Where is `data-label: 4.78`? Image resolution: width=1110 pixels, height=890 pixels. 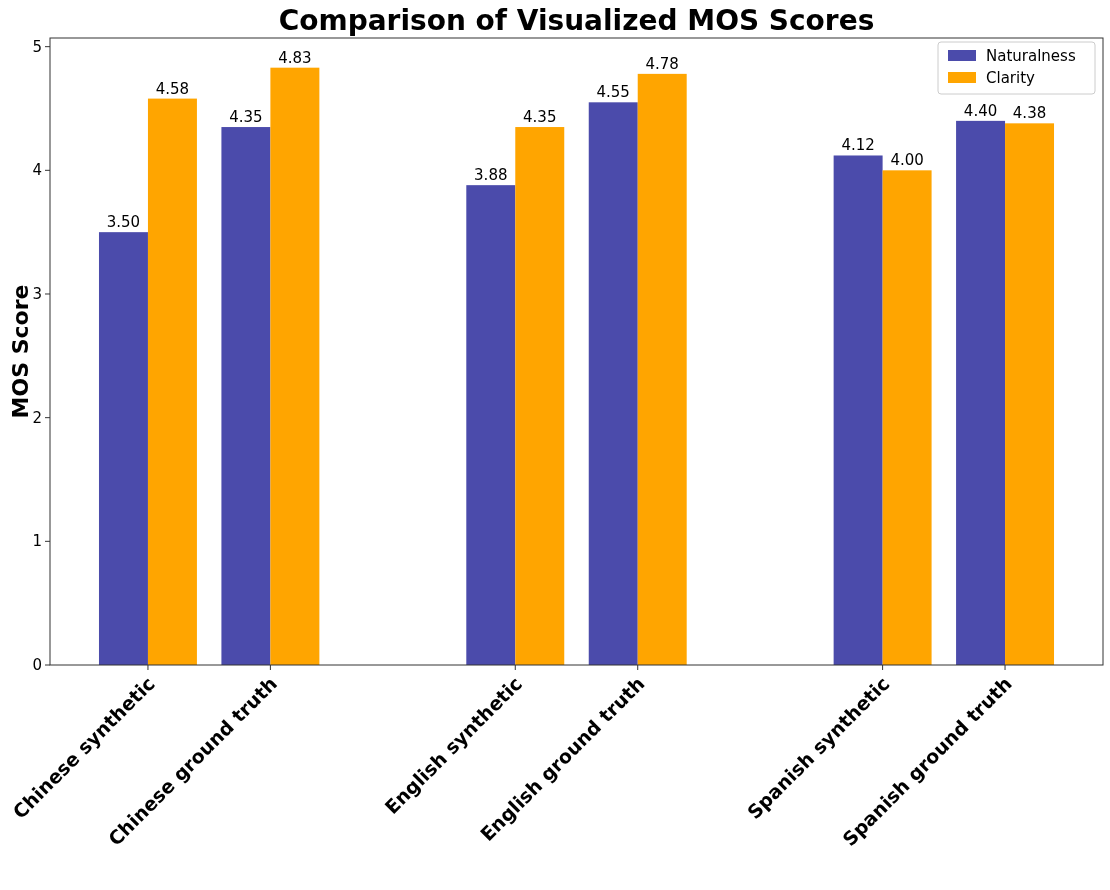
data-label: 4.78 is located at coordinates (662, 63).